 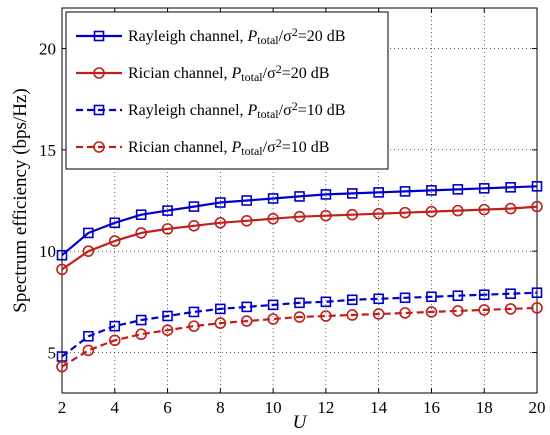 What do you see at coordinates (537, 407) in the screenshot?
I see `x-tick-label: 20` at bounding box center [537, 407].